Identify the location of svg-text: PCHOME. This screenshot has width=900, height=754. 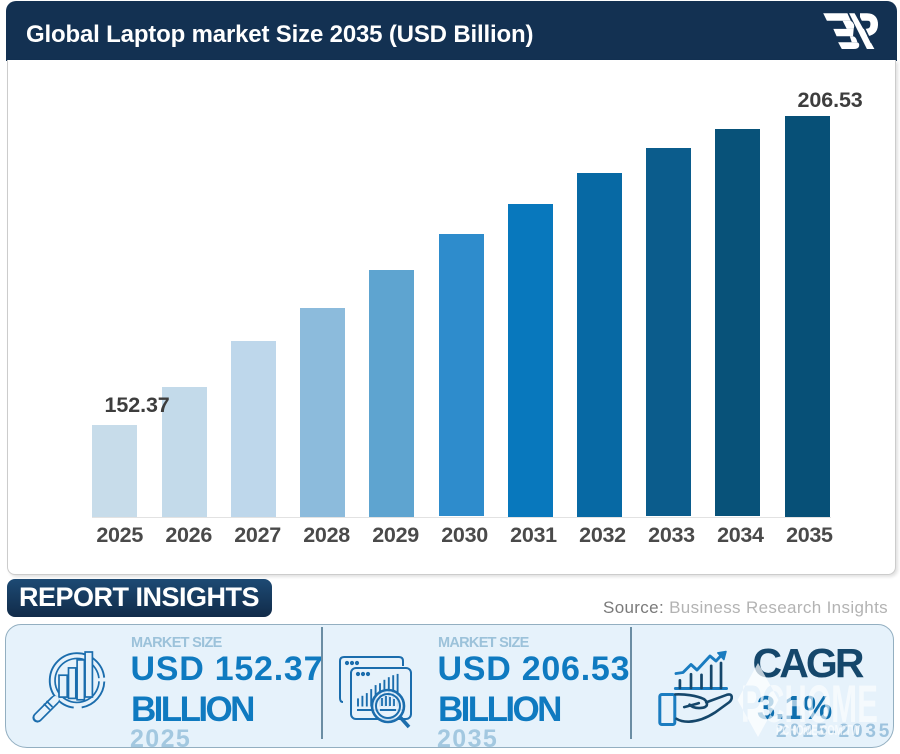
(809, 704).